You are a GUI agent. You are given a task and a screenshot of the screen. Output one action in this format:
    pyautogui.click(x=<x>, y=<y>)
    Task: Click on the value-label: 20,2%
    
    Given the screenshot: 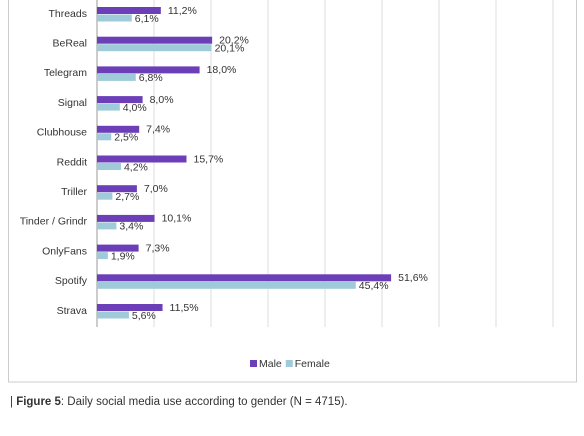 What is the action you would take?
    pyautogui.click(x=234, y=40)
    